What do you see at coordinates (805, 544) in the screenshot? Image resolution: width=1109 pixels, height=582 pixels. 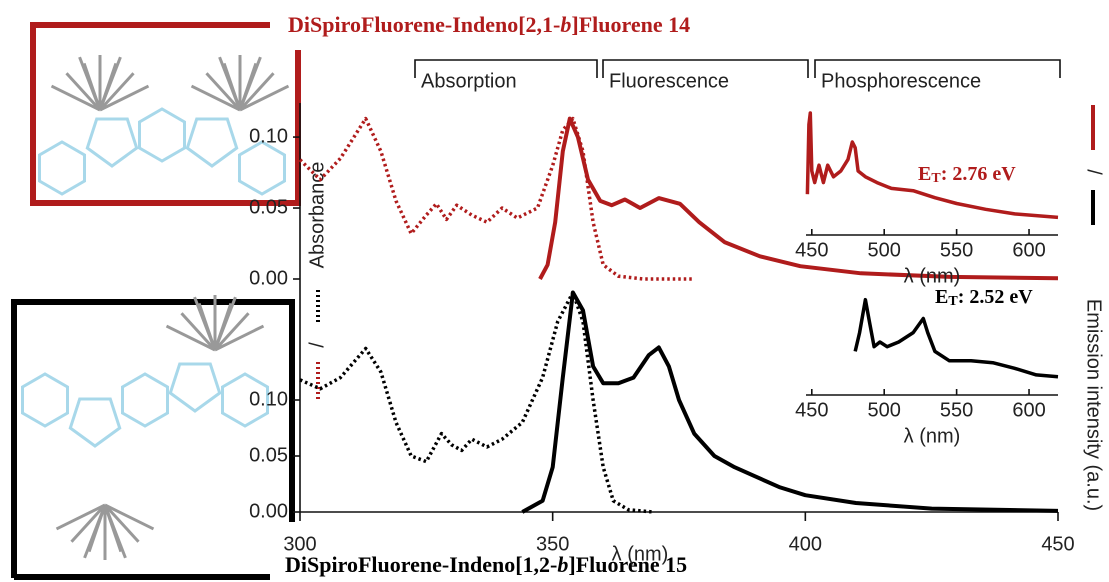 I see `x-tick-label: 400` at bounding box center [805, 544].